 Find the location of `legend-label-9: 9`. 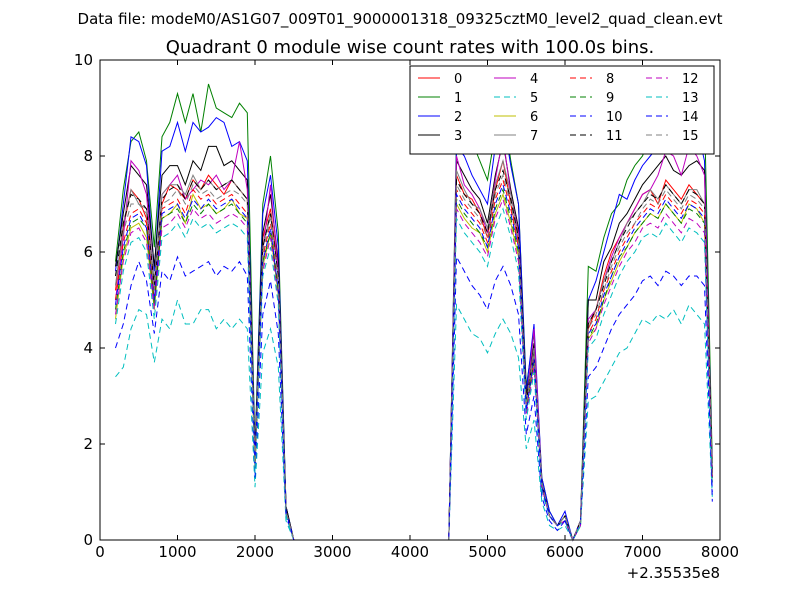

legend-label-9: 9 is located at coordinates (610, 98).